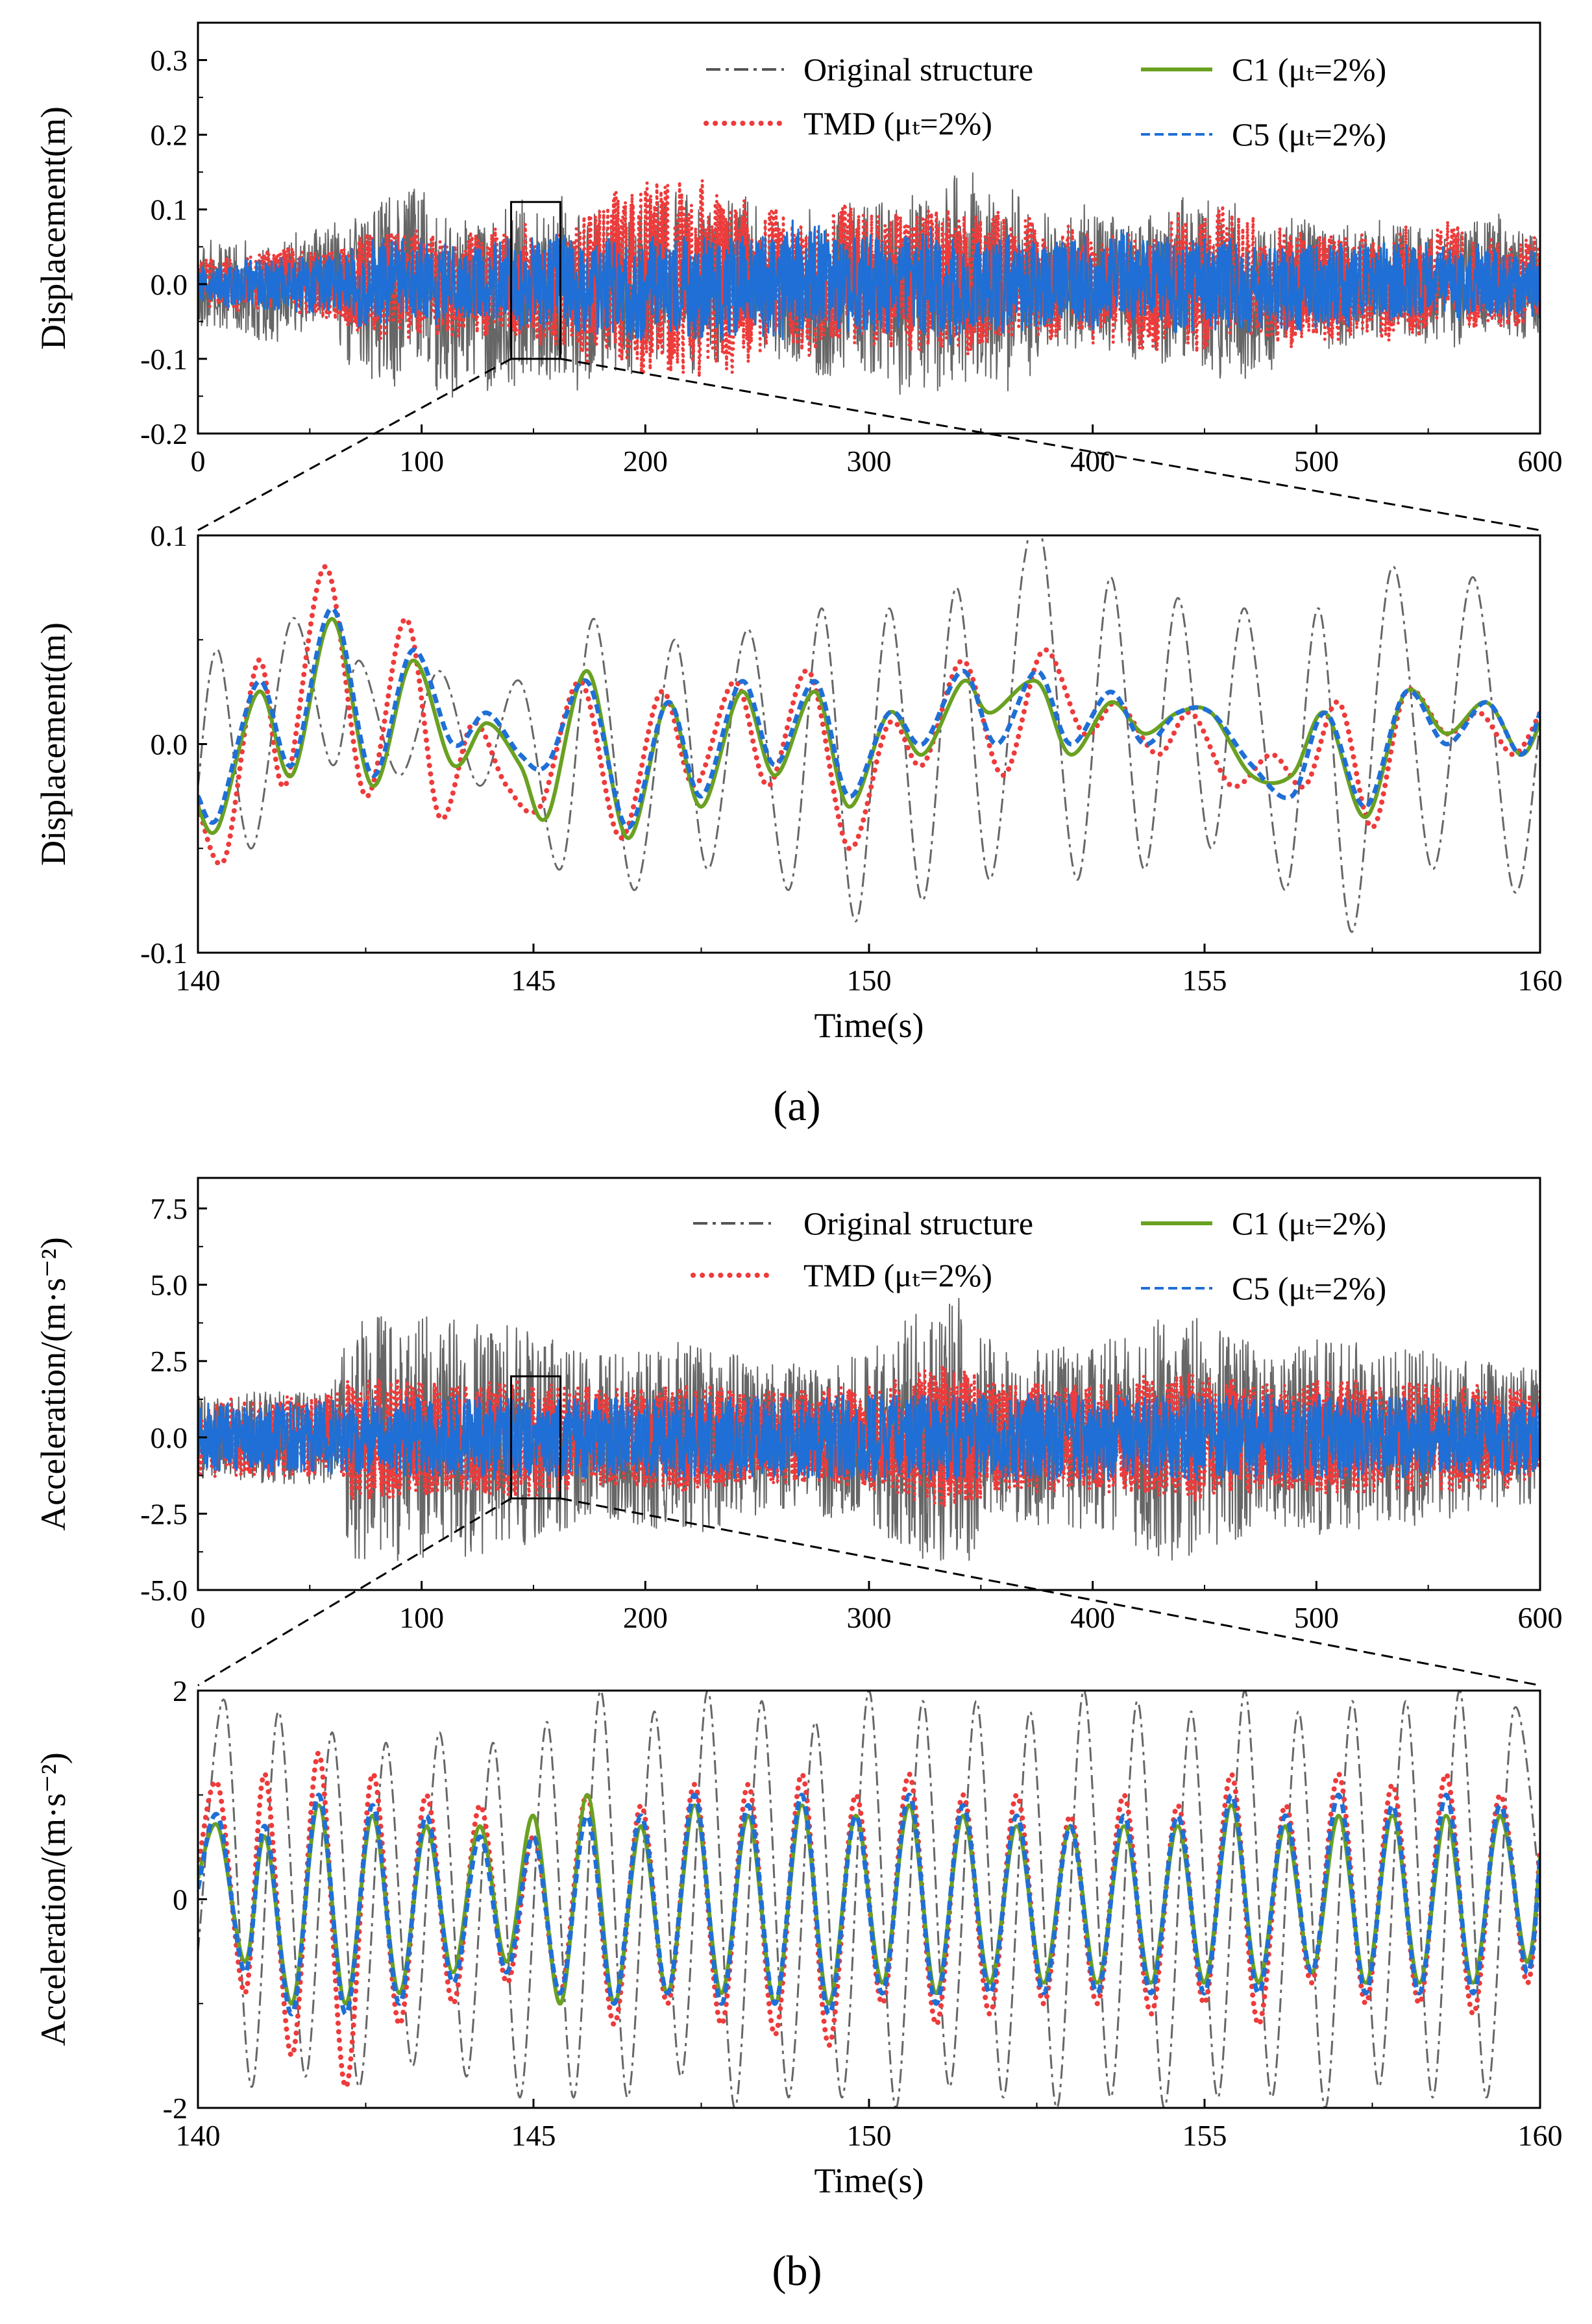 The width and height of the screenshot is (1592, 2324). Describe the element at coordinates (169, 1208) in the screenshot. I see `y-tick-label: 7.5` at that location.